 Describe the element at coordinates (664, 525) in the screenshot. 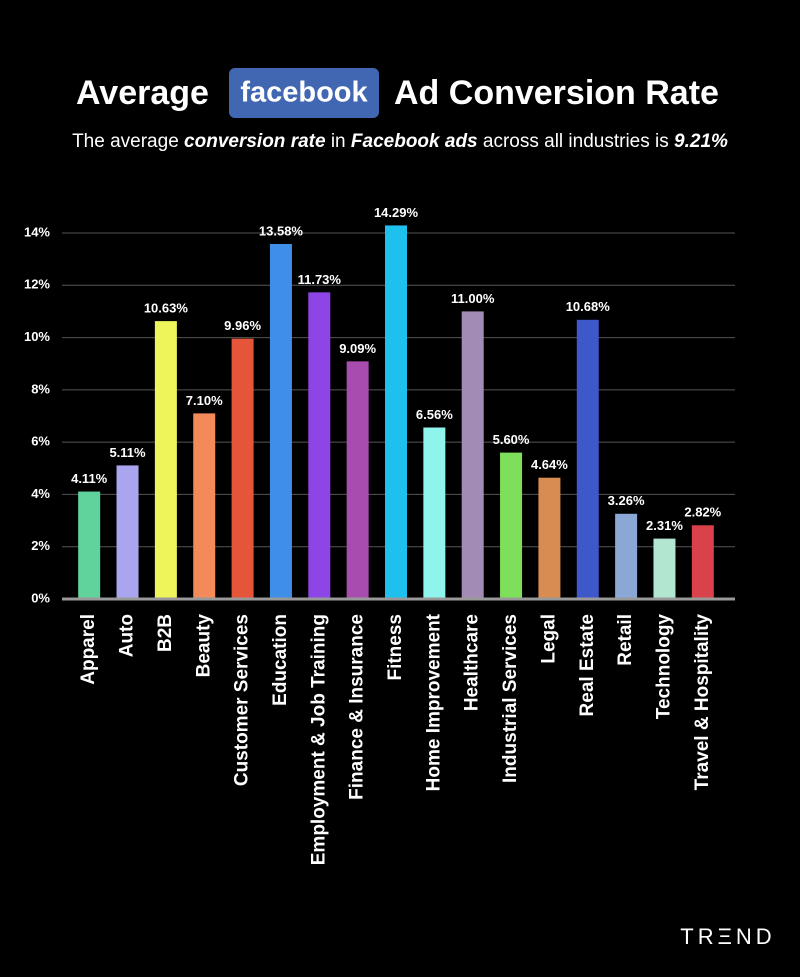

I see `value-label: 2.31%` at that location.